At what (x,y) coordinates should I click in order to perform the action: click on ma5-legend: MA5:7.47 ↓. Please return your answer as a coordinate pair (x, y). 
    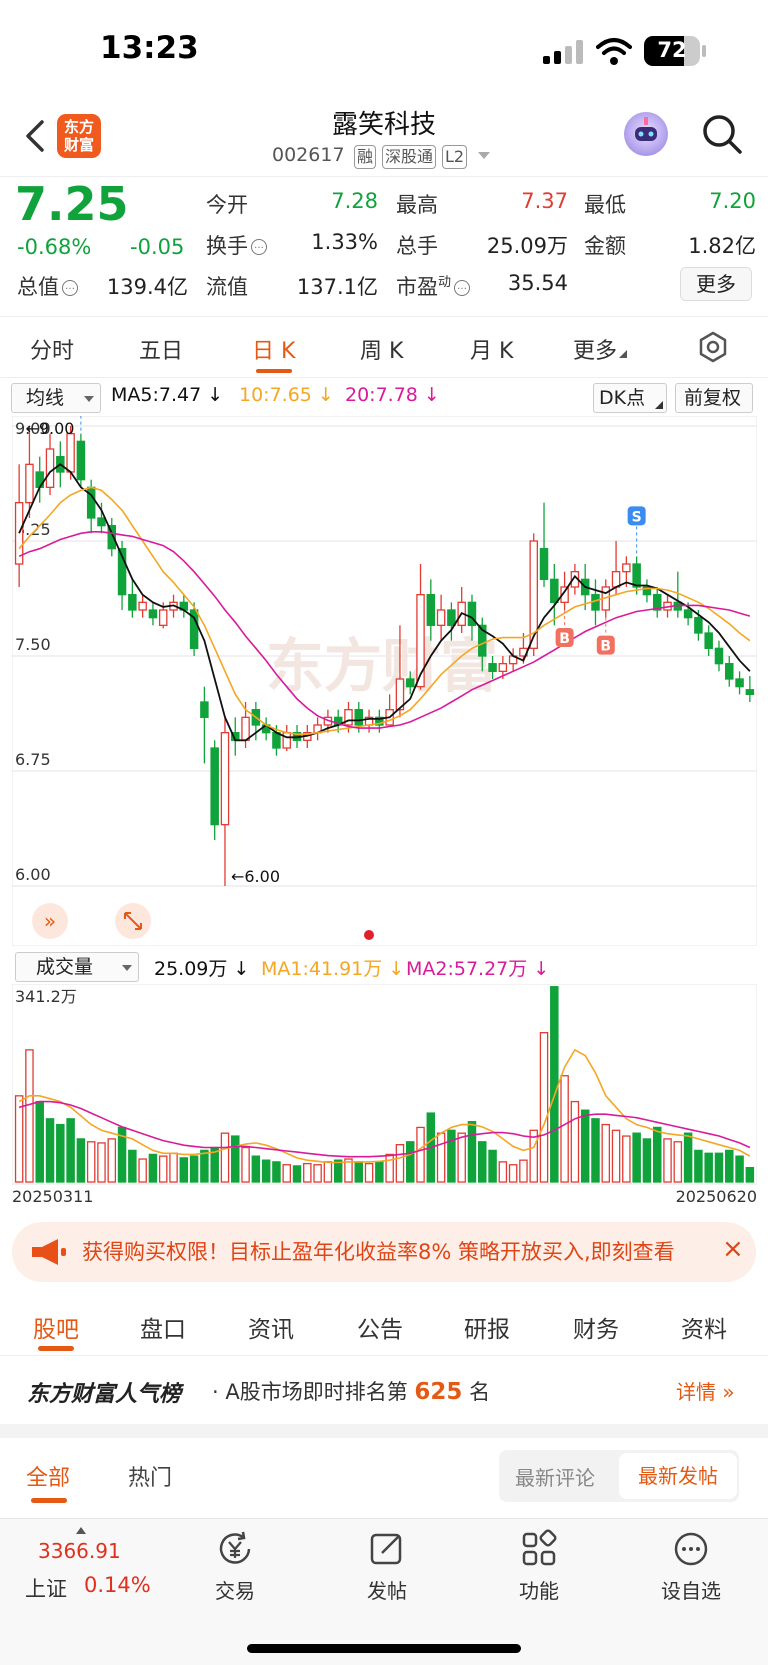
    Looking at the image, I should click on (167, 395).